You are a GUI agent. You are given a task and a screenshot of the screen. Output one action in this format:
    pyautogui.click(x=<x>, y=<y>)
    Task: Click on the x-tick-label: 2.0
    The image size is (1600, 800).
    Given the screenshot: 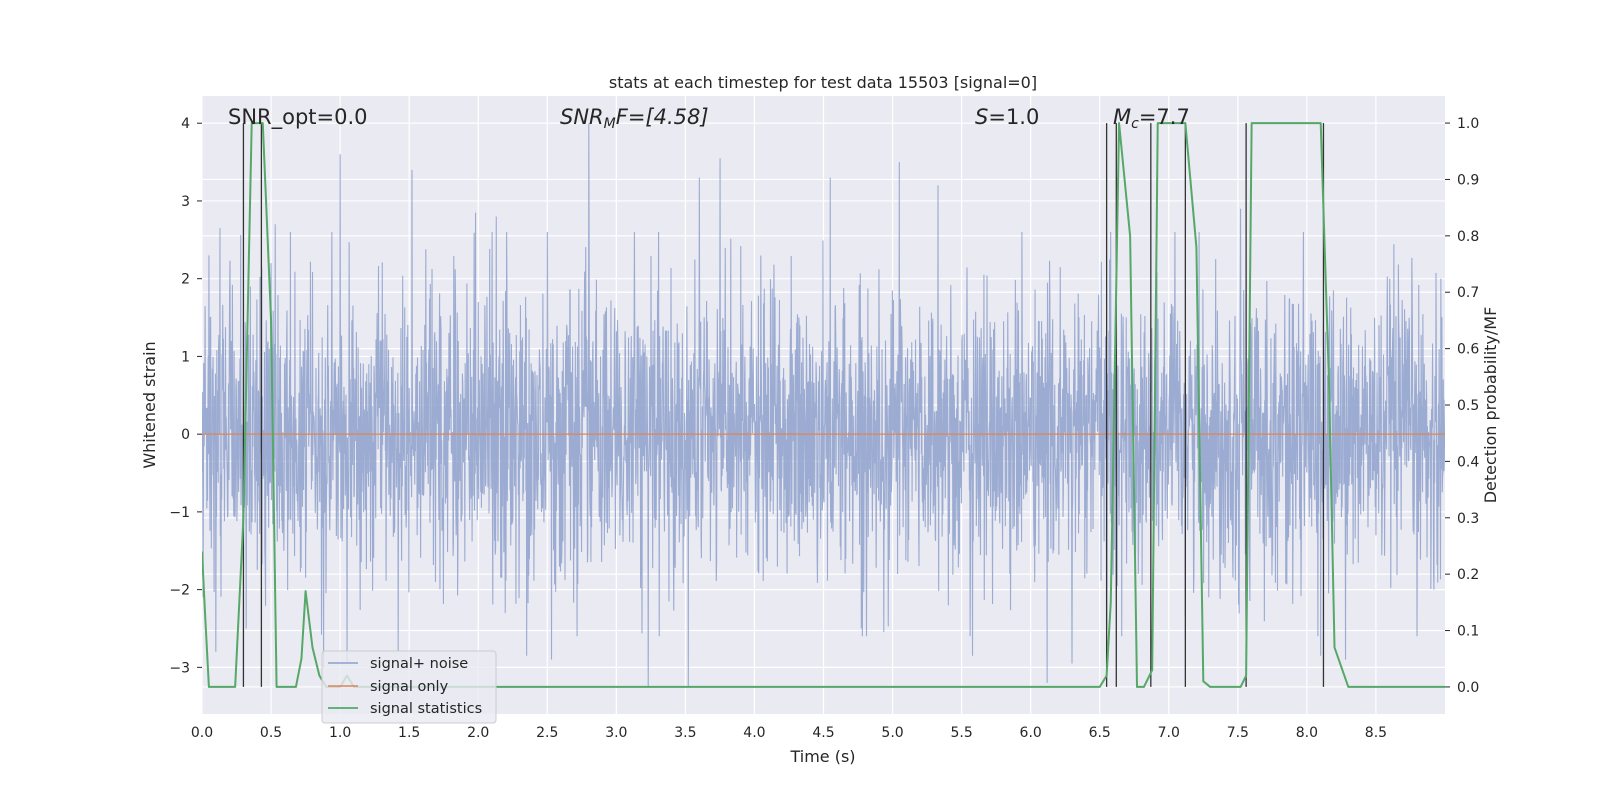 What is the action you would take?
    pyautogui.click(x=478, y=733)
    